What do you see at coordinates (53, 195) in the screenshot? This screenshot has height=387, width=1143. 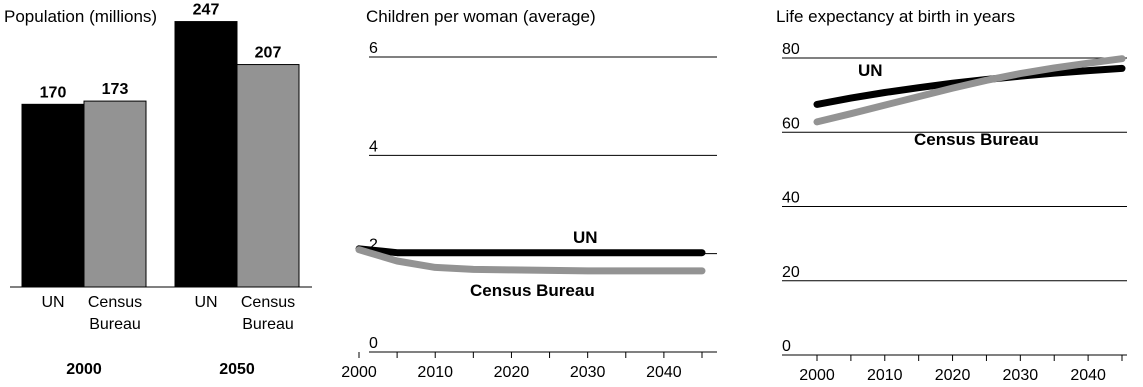 I see `bar-2000-un` at bounding box center [53, 195].